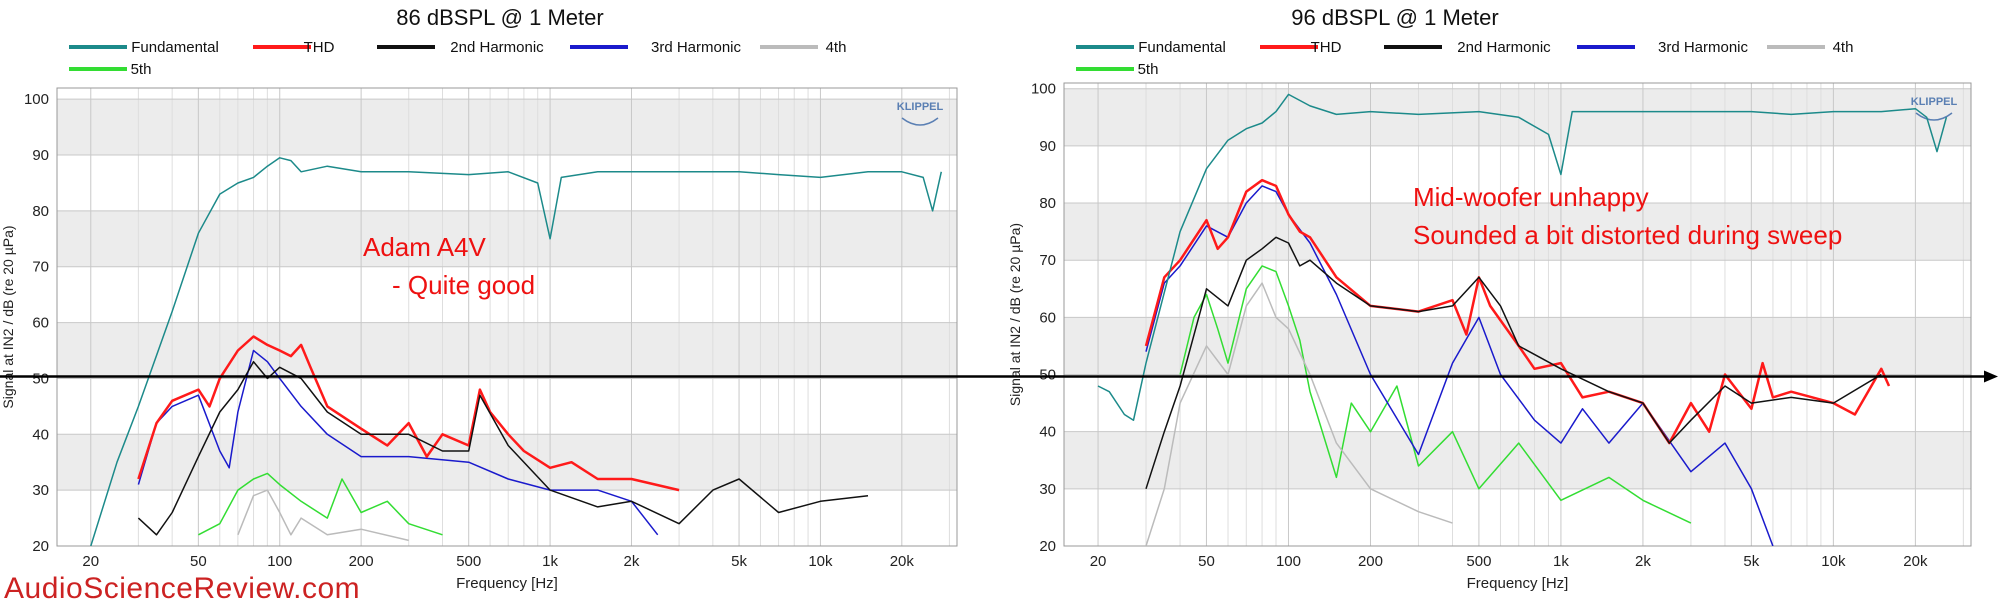 The image size is (2000, 606). Describe the element at coordinates (999, 376) in the screenshot. I see `reference-line-layer` at that location.